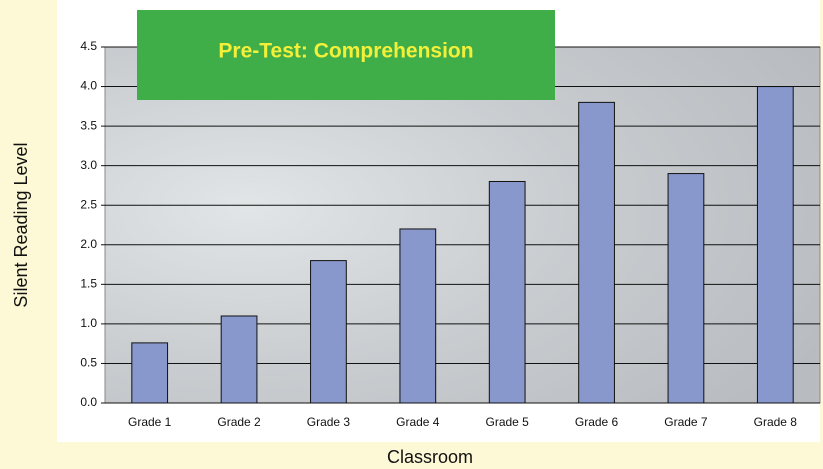  I want to click on x-tick-label: Grade 3, so click(329, 422).